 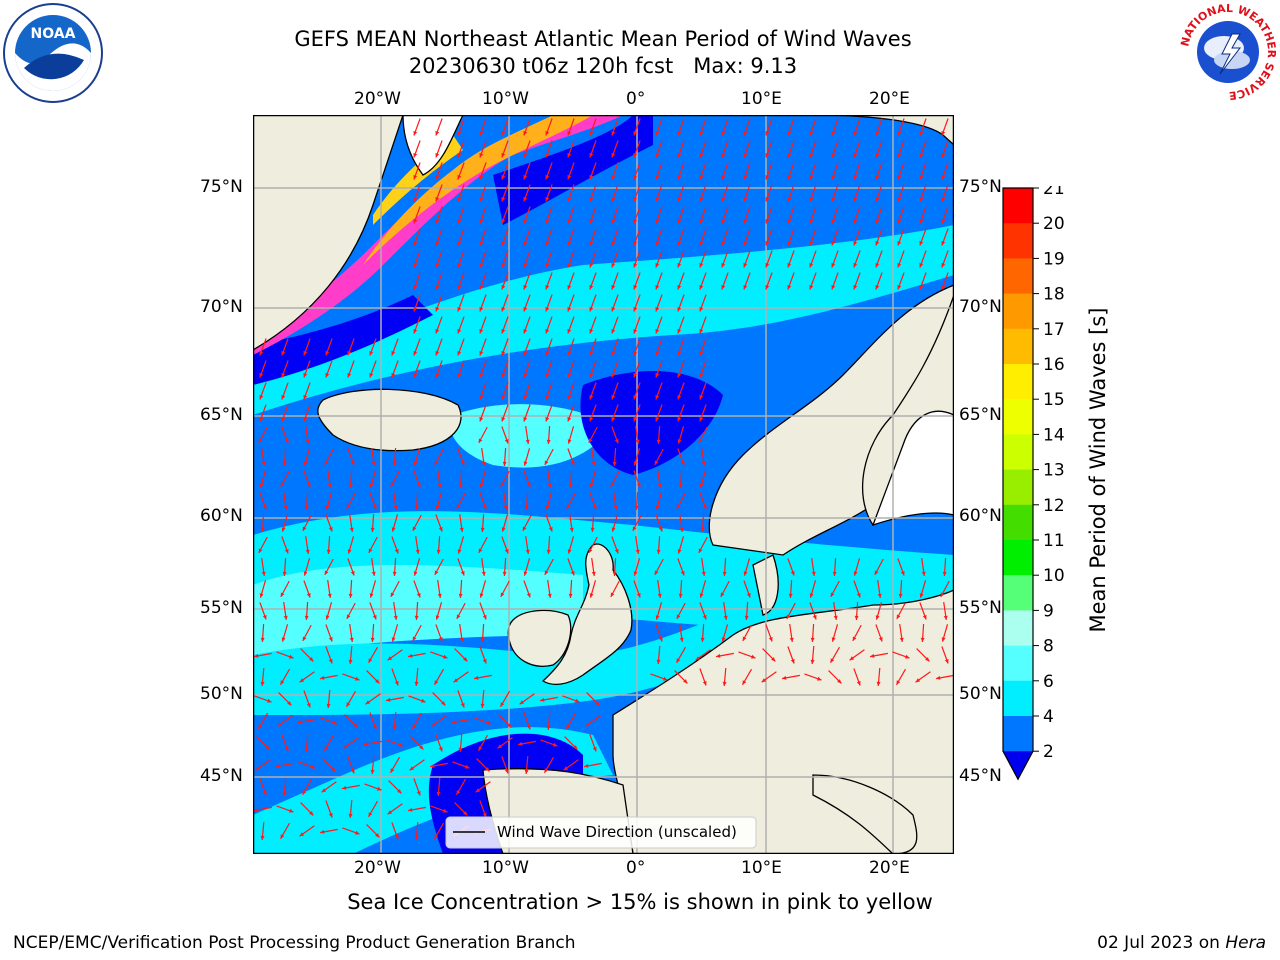 I want to click on footer-date: 02 Jul 2023 on Hera, so click(x=1181, y=943).